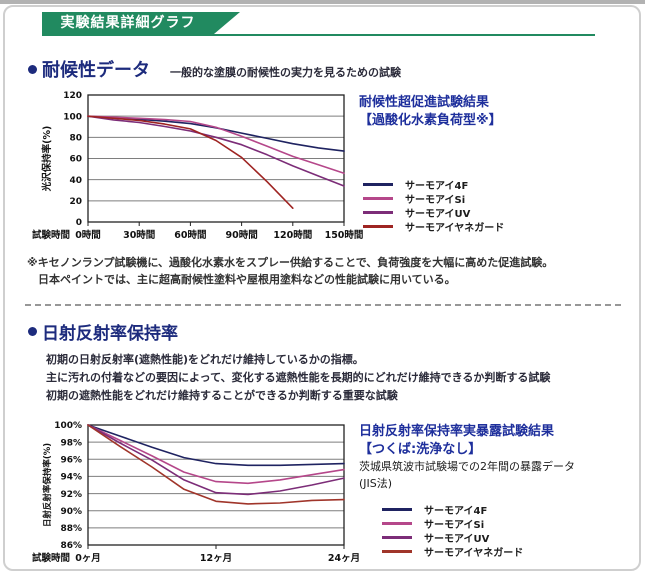 The height and width of the screenshot is (575, 645). I want to click on x-tick-label: 150時間, so click(344, 235).